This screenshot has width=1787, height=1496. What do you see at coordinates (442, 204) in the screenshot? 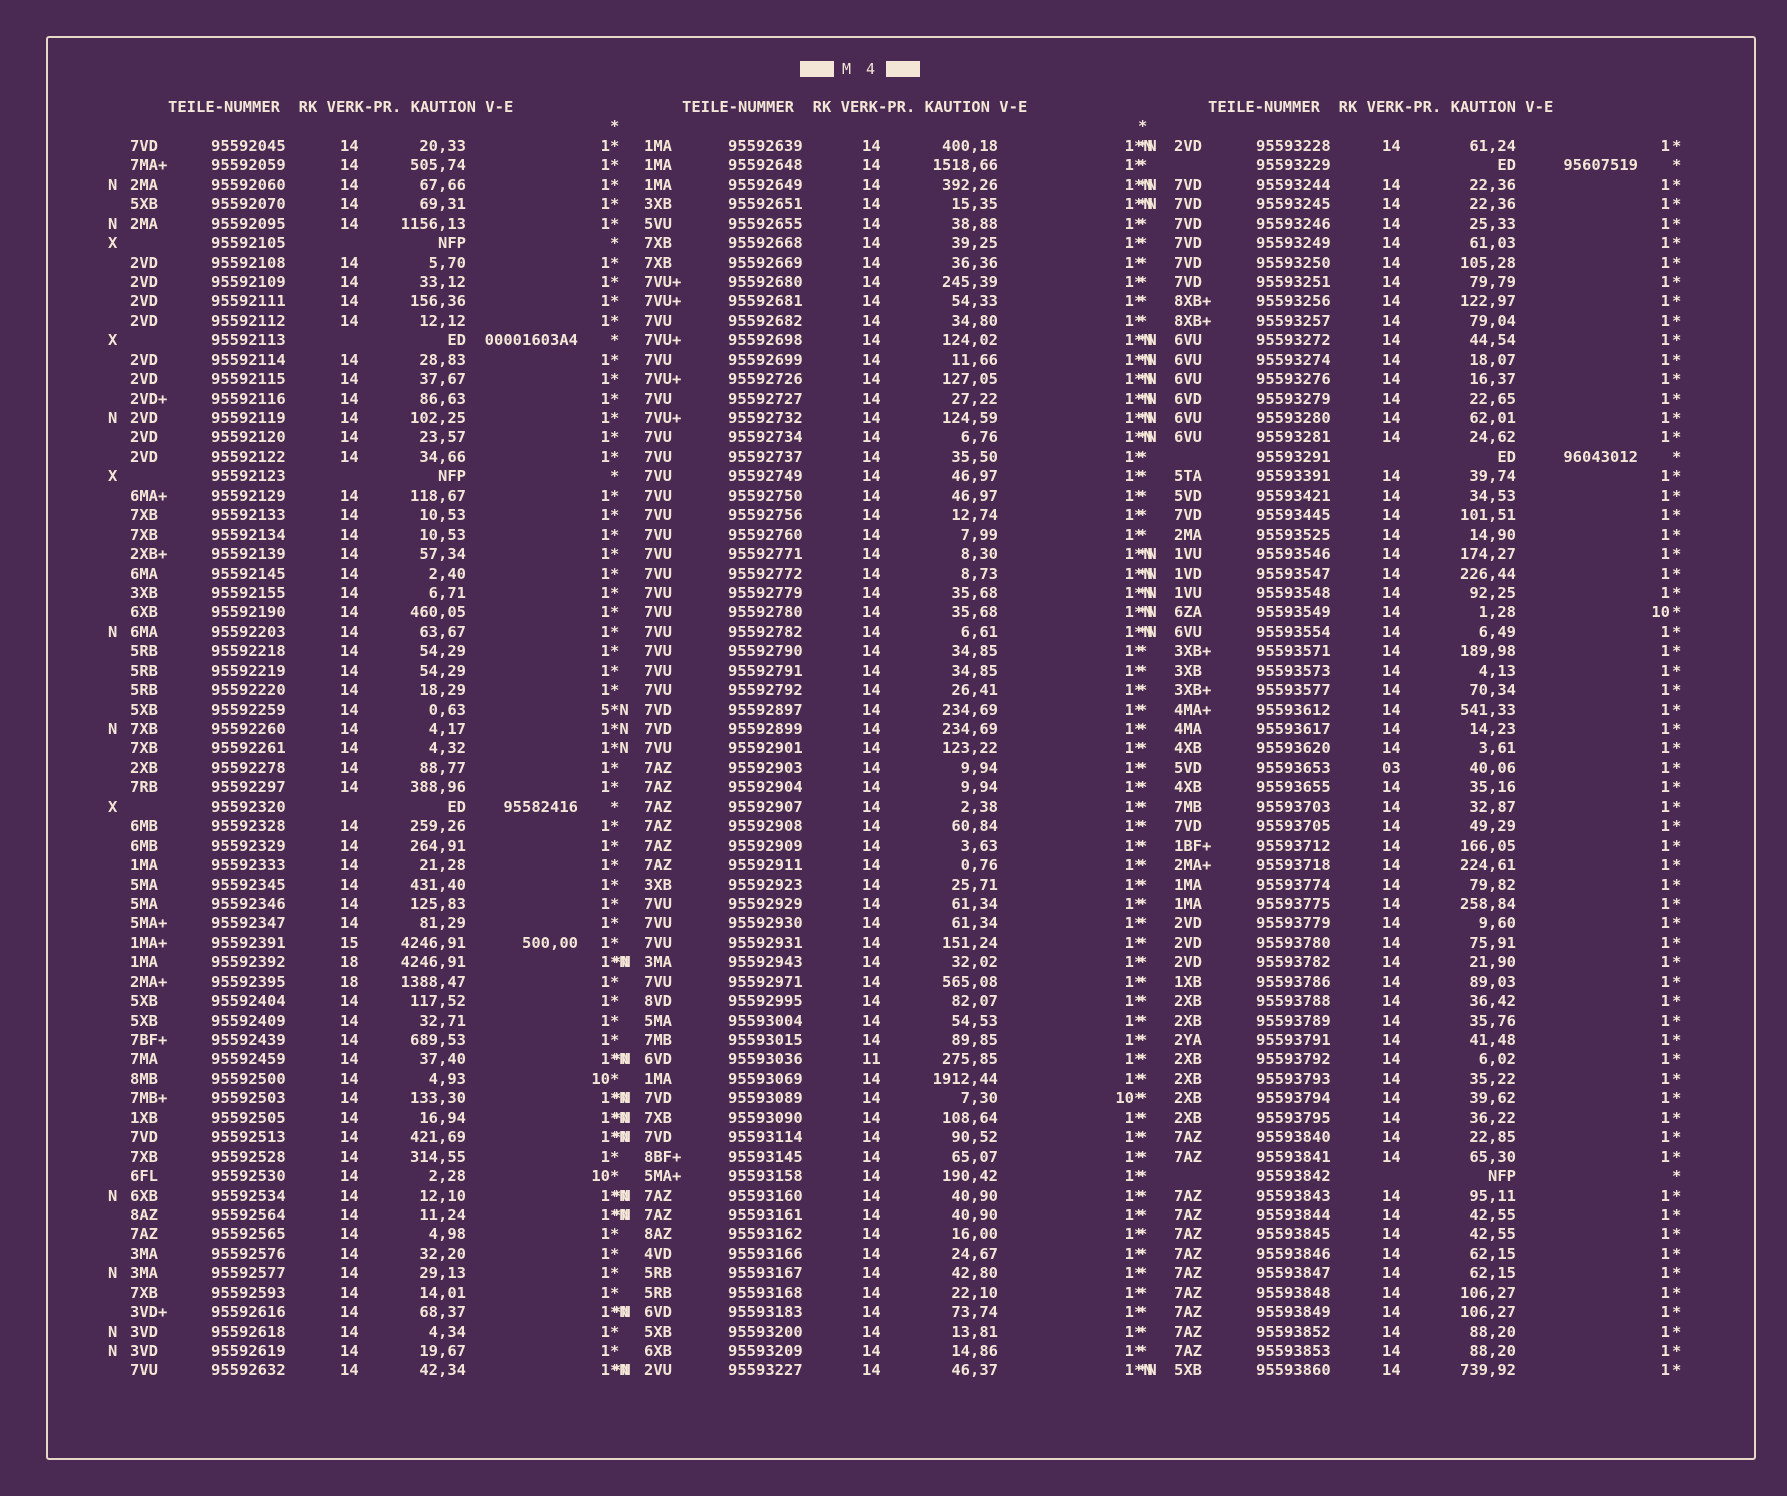
I see `sales-price: 69,31` at bounding box center [442, 204].